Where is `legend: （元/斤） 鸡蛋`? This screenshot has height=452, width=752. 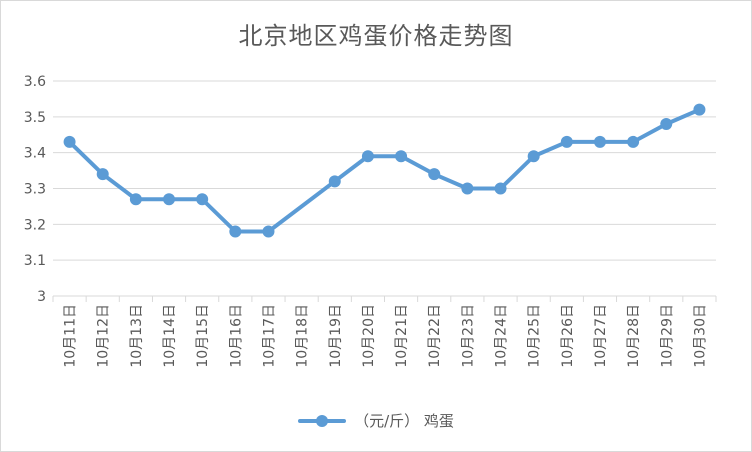
legend: （元/斤） 鸡蛋 is located at coordinates (376, 420).